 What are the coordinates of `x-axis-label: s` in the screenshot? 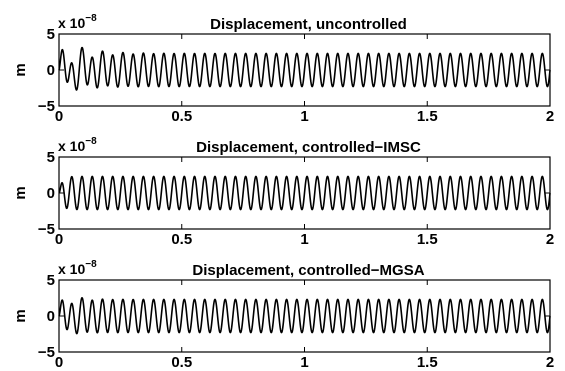 It's located at (304, 370).